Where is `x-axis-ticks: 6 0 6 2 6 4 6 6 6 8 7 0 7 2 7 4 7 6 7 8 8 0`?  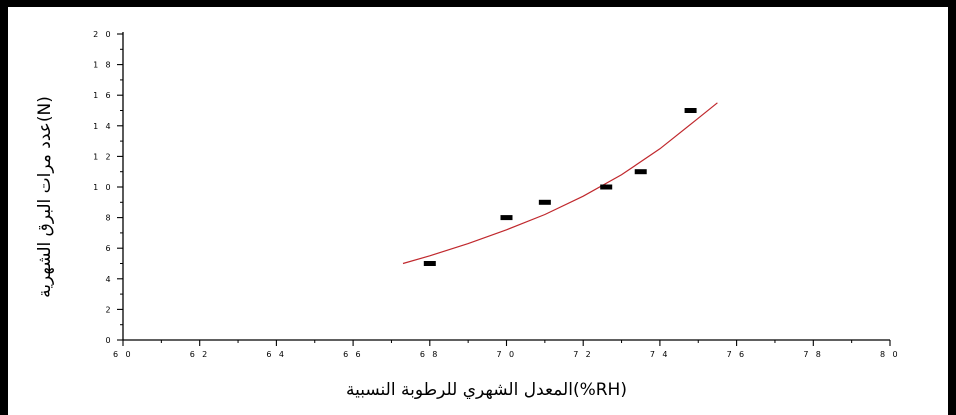
x-axis-ticks: 6 0 6 2 6 4 6 6 6 8 7 0 7 2 7 4 7 6 7 8 8 0 is located at coordinates (506, 349).